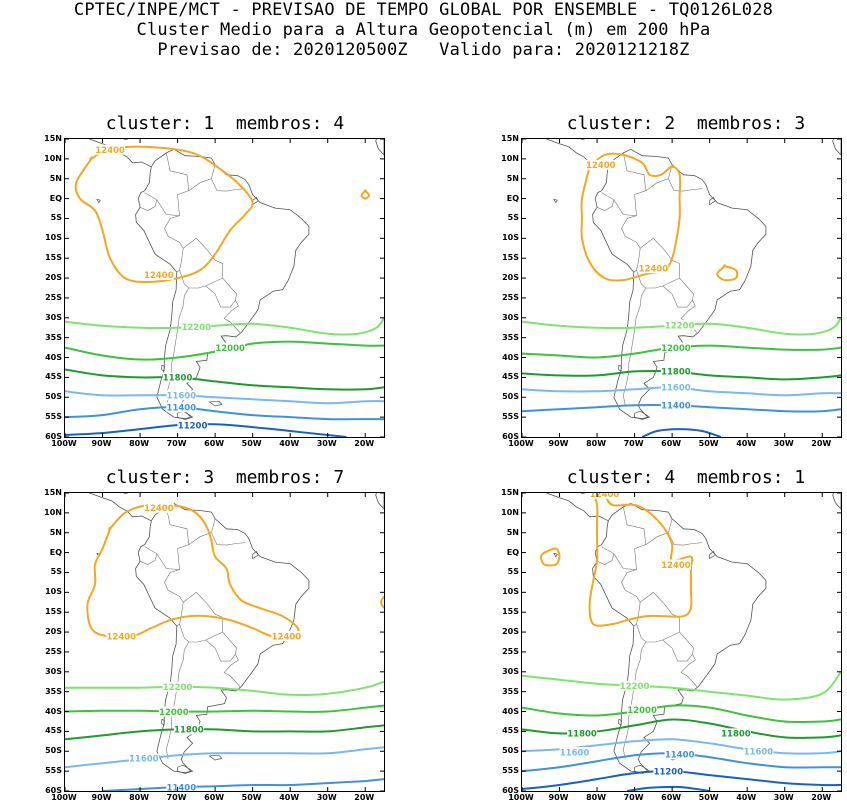  I want to click on map-frame: 12400 12400 12400 12200 12000 11800 11600 11400, so click(224, 642).